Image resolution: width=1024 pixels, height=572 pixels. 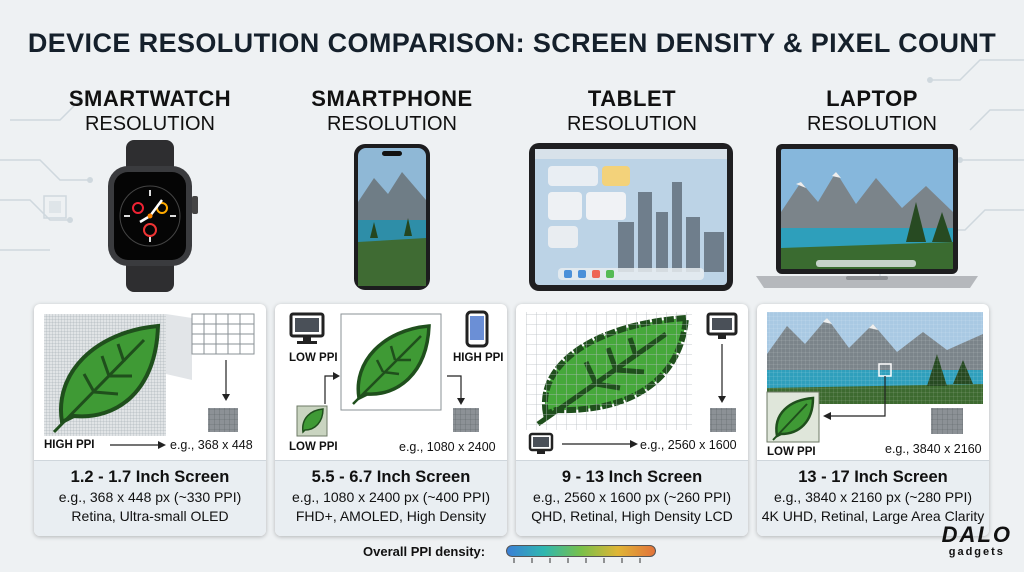 What do you see at coordinates (150, 477) in the screenshot?
I see `smartwatch-screen-size: 1.2 - 1.7 Inch Screen` at bounding box center [150, 477].